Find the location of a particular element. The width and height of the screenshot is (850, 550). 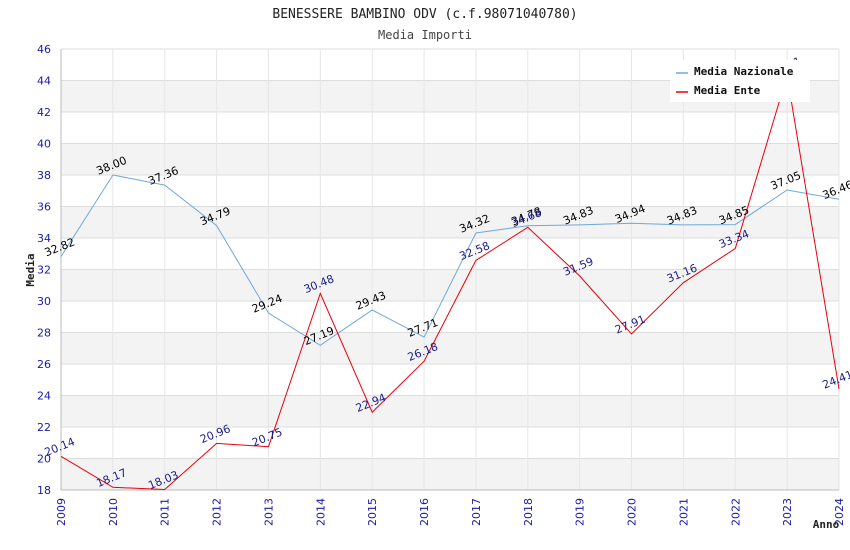

x-tick-label: 2009 is located at coordinates (61, 512).